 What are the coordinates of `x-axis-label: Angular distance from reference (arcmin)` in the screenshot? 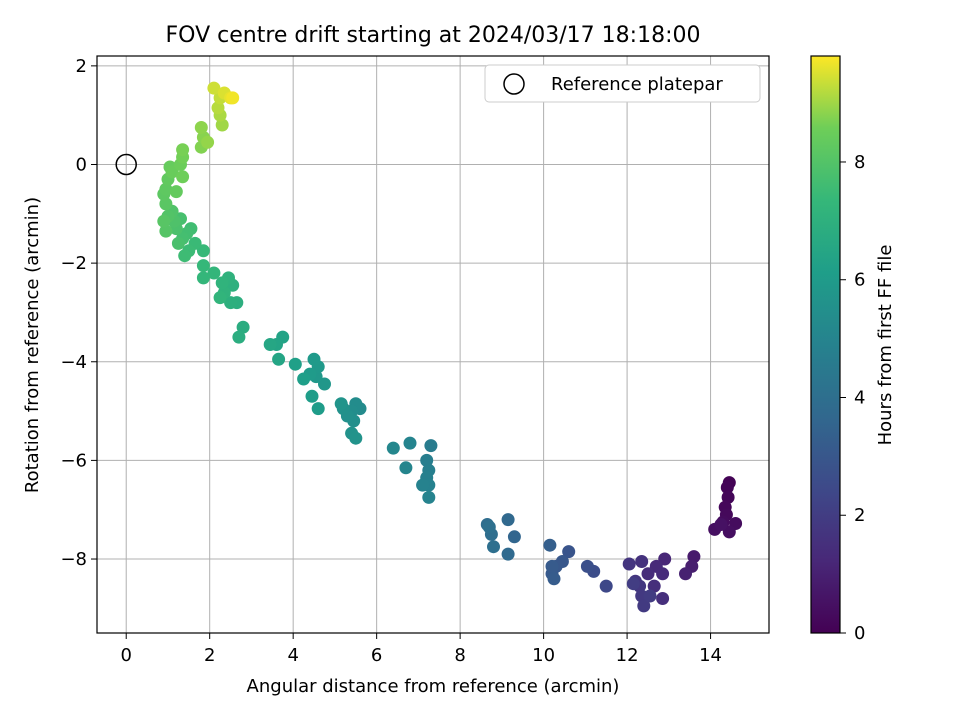 It's located at (433, 686).